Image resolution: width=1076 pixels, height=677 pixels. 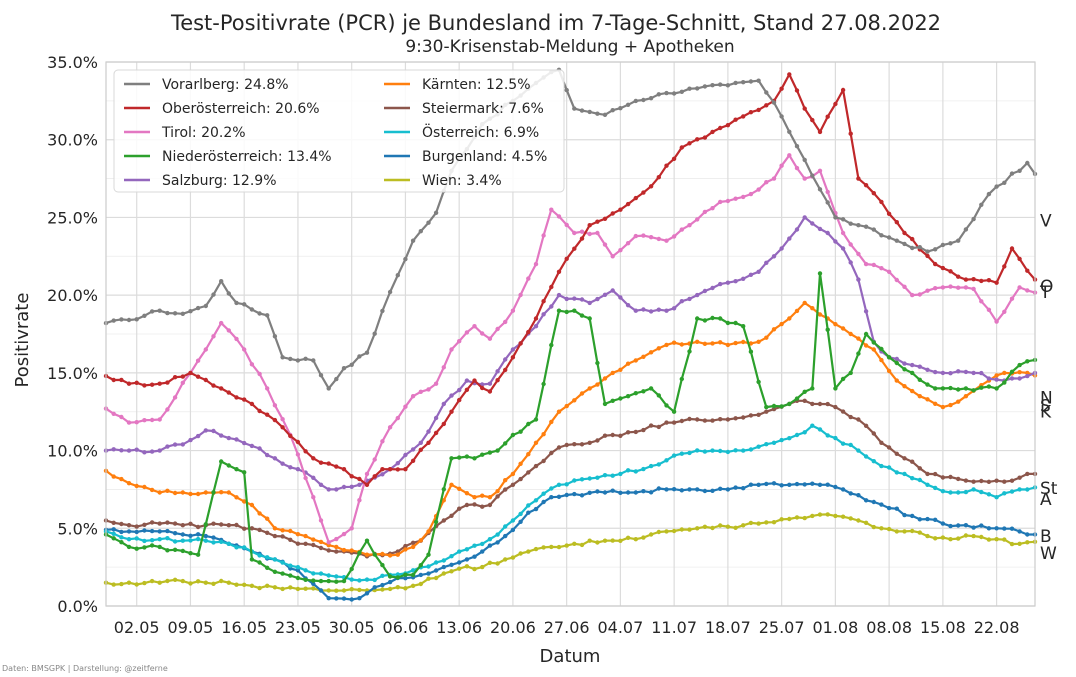 What do you see at coordinates (219, 181) in the screenshot?
I see `legend-label: Salzburg: 12.9%` at bounding box center [219, 181].